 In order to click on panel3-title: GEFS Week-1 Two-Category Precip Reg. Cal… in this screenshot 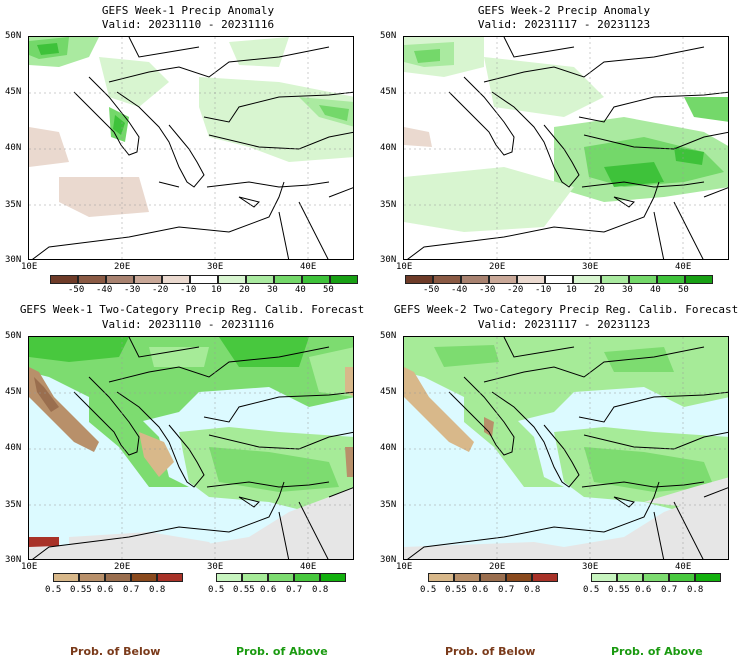, I will do `click(192, 309)`.